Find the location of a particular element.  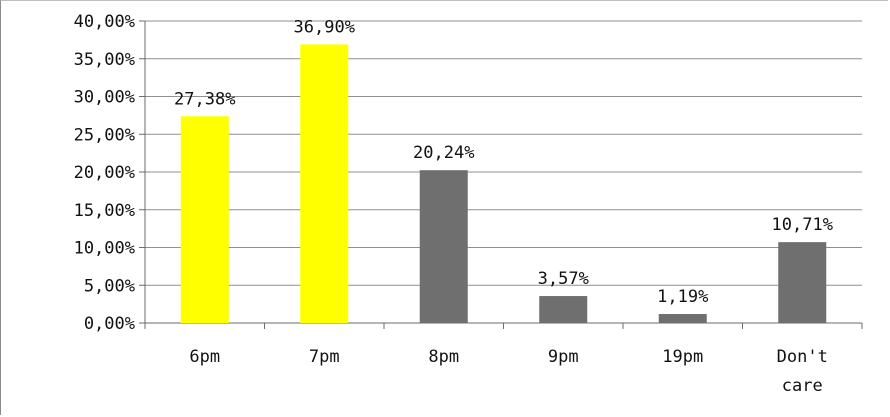

y-axis-tick-label: 25,00% is located at coordinates (104, 135).